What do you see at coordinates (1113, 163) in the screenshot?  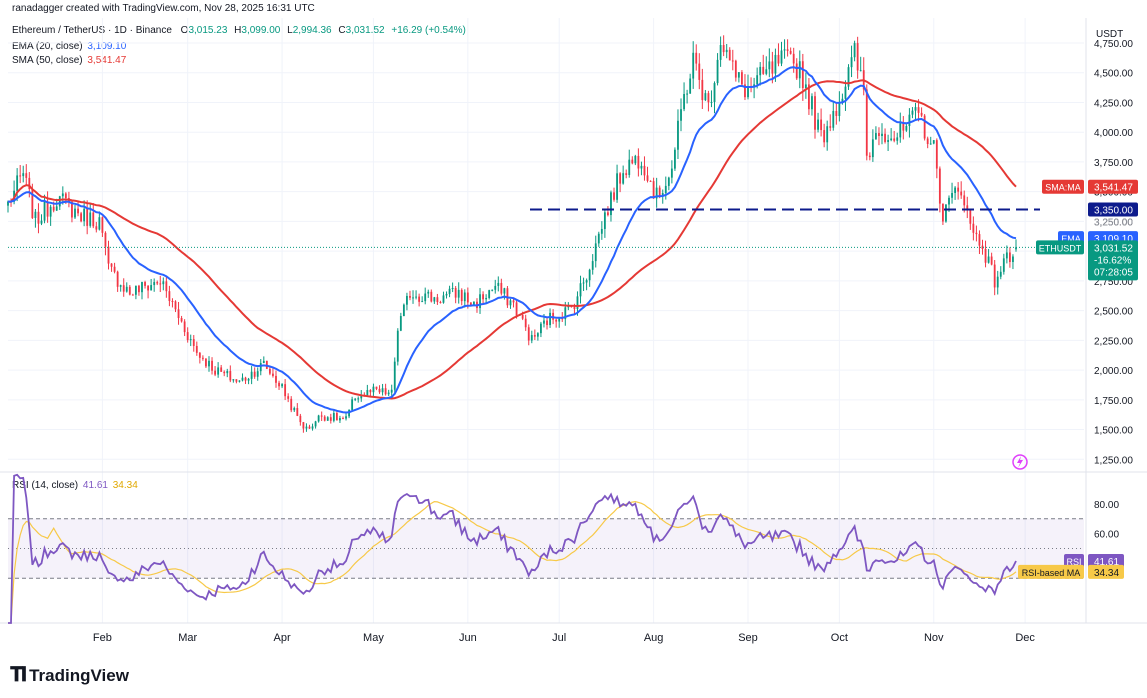 I see `y-tick-label: 3,750.00` at bounding box center [1113, 163].